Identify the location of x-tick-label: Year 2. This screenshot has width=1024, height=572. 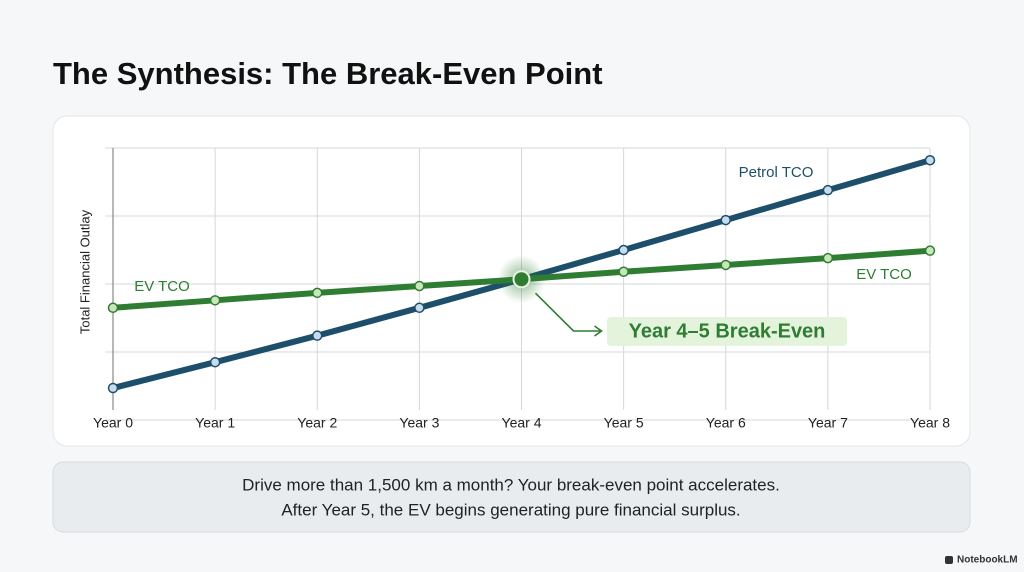
(317, 423).